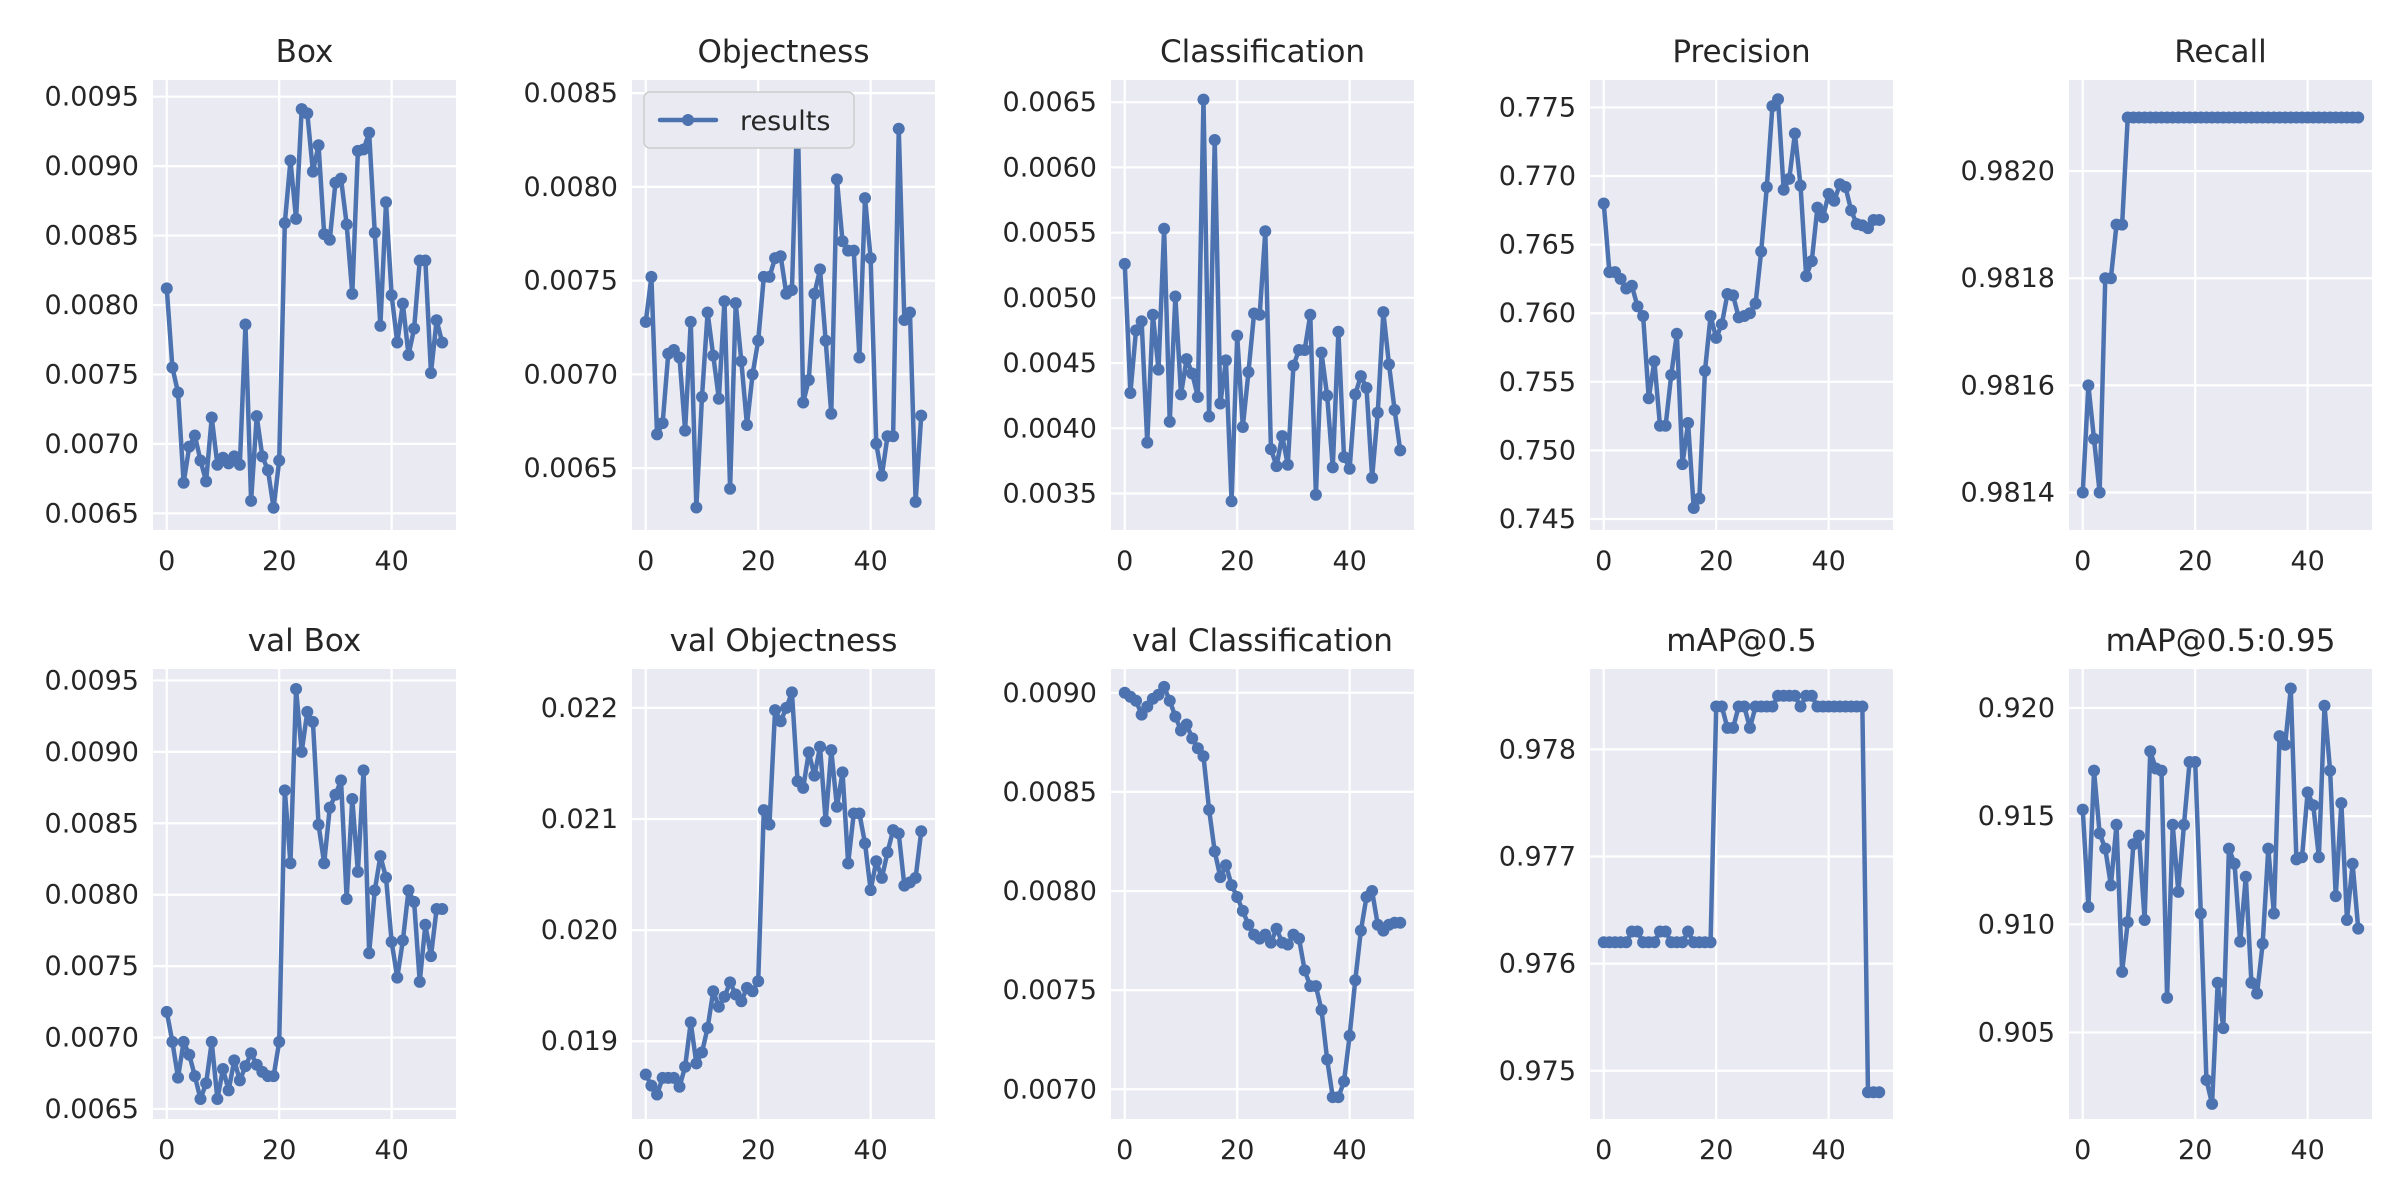 Image resolution: width=2400 pixels, height=1200 pixels. What do you see at coordinates (2016, 1032) in the screenshot?
I see `y-tick-label: 0.905` at bounding box center [2016, 1032].